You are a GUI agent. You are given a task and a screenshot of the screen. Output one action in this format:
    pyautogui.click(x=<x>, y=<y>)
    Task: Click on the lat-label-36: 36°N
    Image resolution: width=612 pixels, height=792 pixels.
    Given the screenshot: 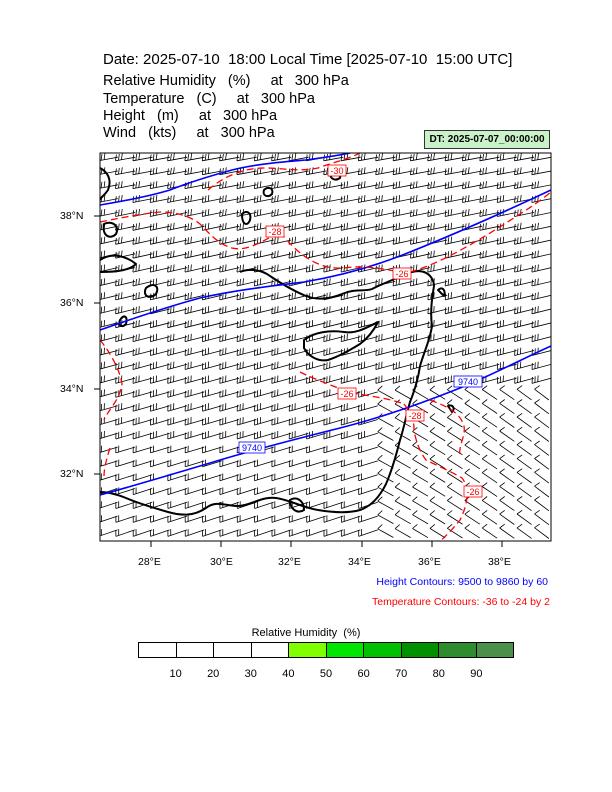 What is the action you would take?
    pyautogui.click(x=72, y=303)
    